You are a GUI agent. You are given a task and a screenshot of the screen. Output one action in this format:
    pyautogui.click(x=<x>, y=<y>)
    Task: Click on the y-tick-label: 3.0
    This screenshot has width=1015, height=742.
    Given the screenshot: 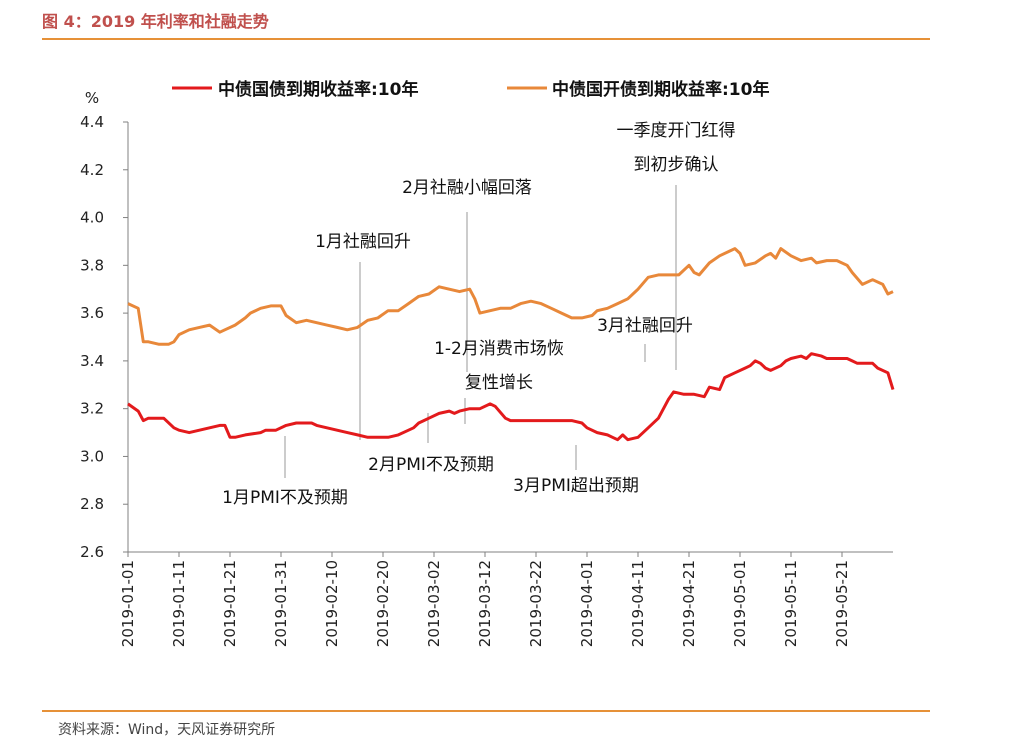 What is the action you would take?
    pyautogui.click(x=92, y=456)
    